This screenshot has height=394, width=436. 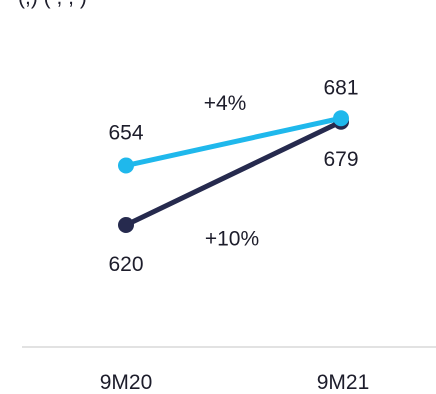 I want to click on series-0-point-1-label: 681, so click(x=340, y=87).